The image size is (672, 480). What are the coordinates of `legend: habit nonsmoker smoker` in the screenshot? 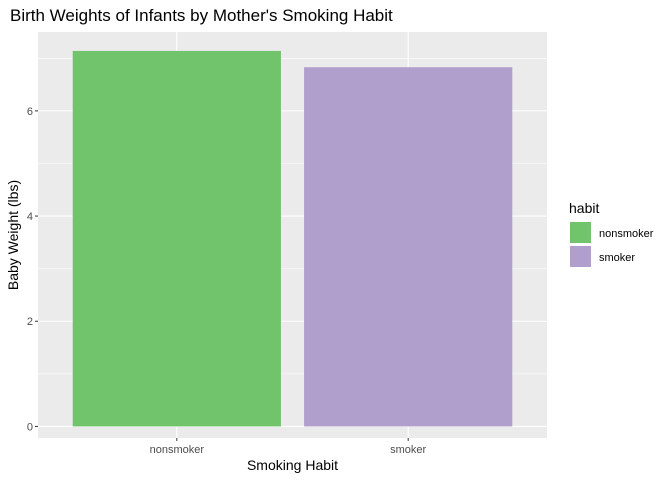 It's located at (611, 233).